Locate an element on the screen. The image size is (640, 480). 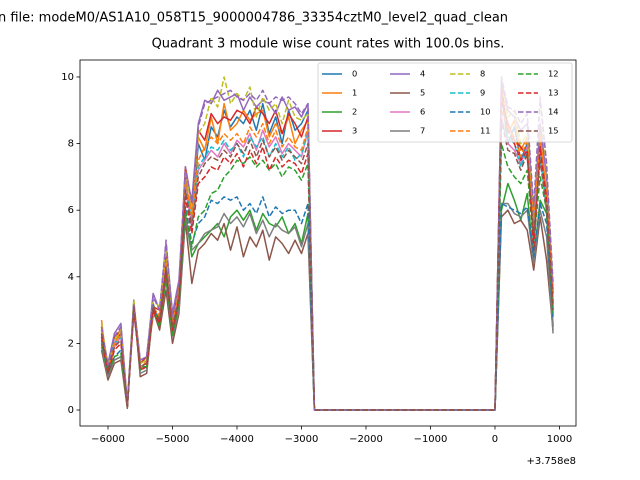
legend-box is located at coordinates (445, 102).